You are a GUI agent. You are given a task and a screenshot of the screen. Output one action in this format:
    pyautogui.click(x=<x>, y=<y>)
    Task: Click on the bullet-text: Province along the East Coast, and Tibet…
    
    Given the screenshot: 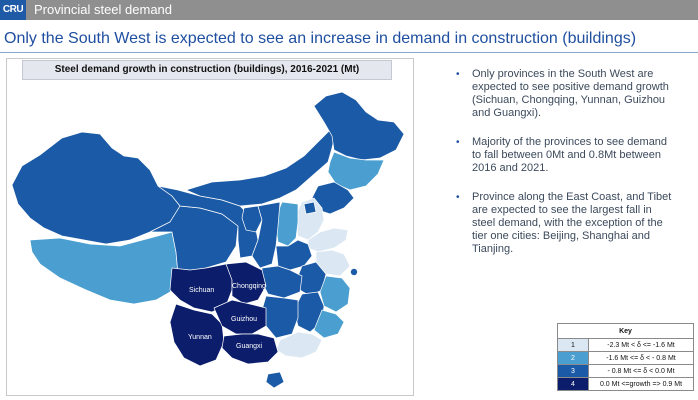 What is the action you would take?
    pyautogui.click(x=572, y=223)
    